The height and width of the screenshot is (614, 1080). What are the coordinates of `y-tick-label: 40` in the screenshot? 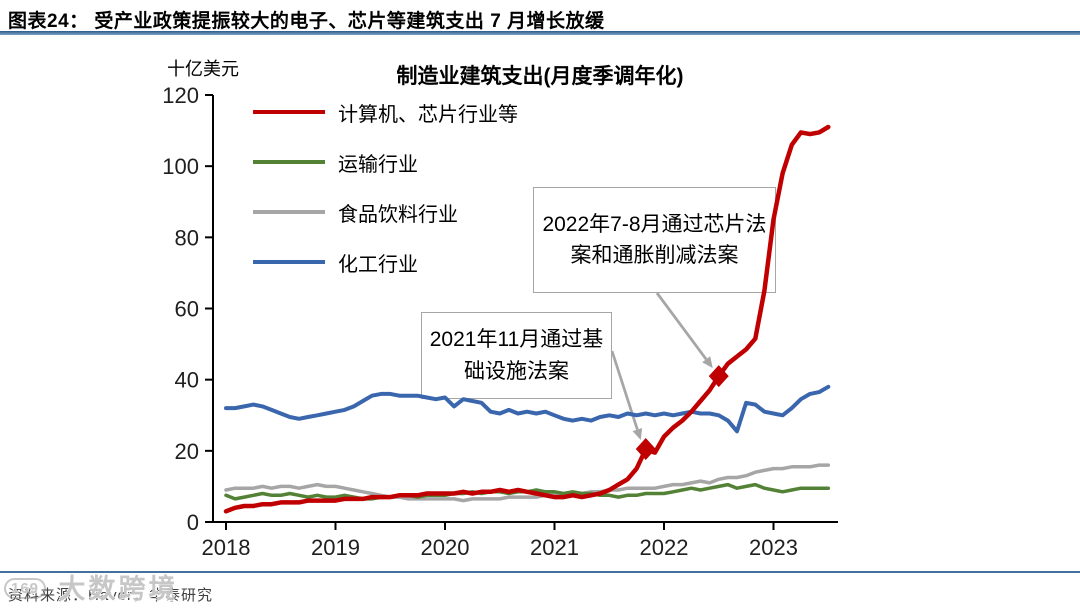 It's located at (187, 380).